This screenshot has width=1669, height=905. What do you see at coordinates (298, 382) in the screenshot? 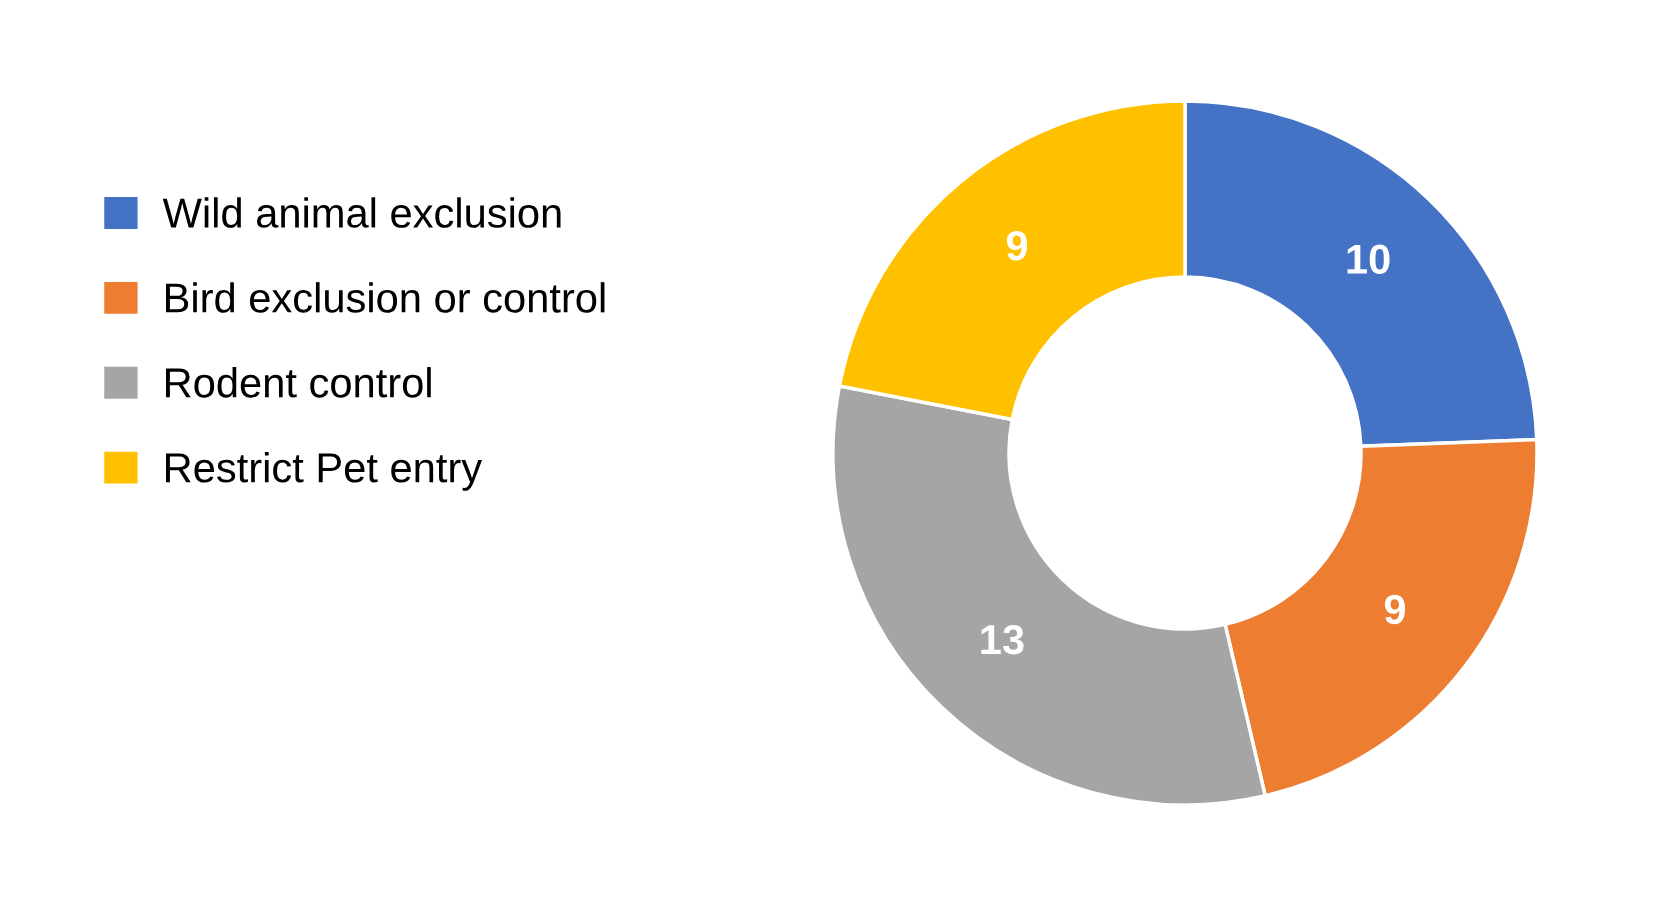
I see `legend-label: Rodent control` at bounding box center [298, 382].